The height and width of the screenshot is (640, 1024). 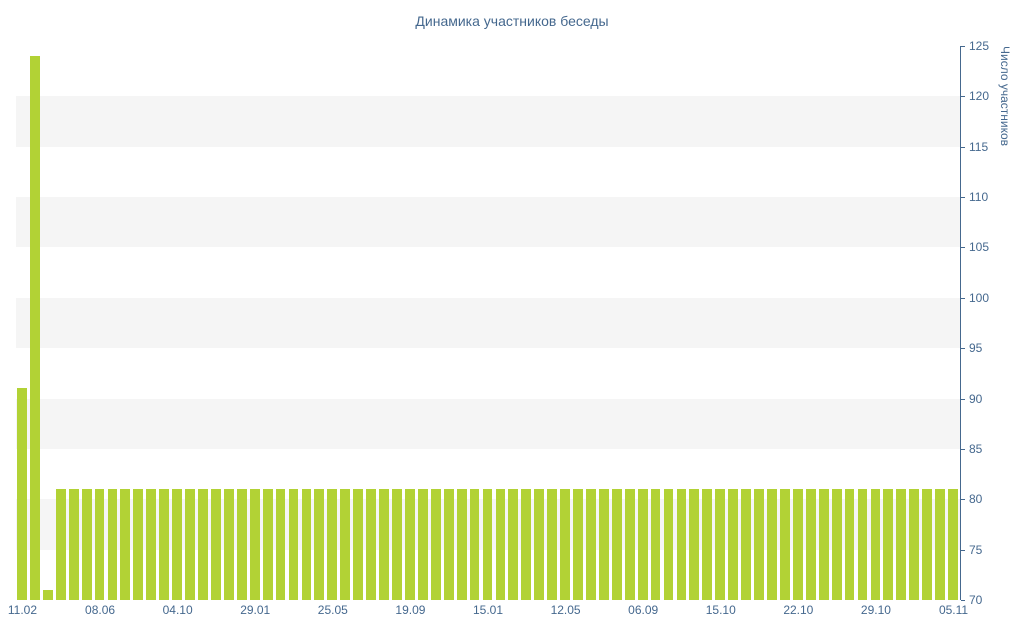 I want to click on y-tick-label: 90, so click(x=976, y=398).